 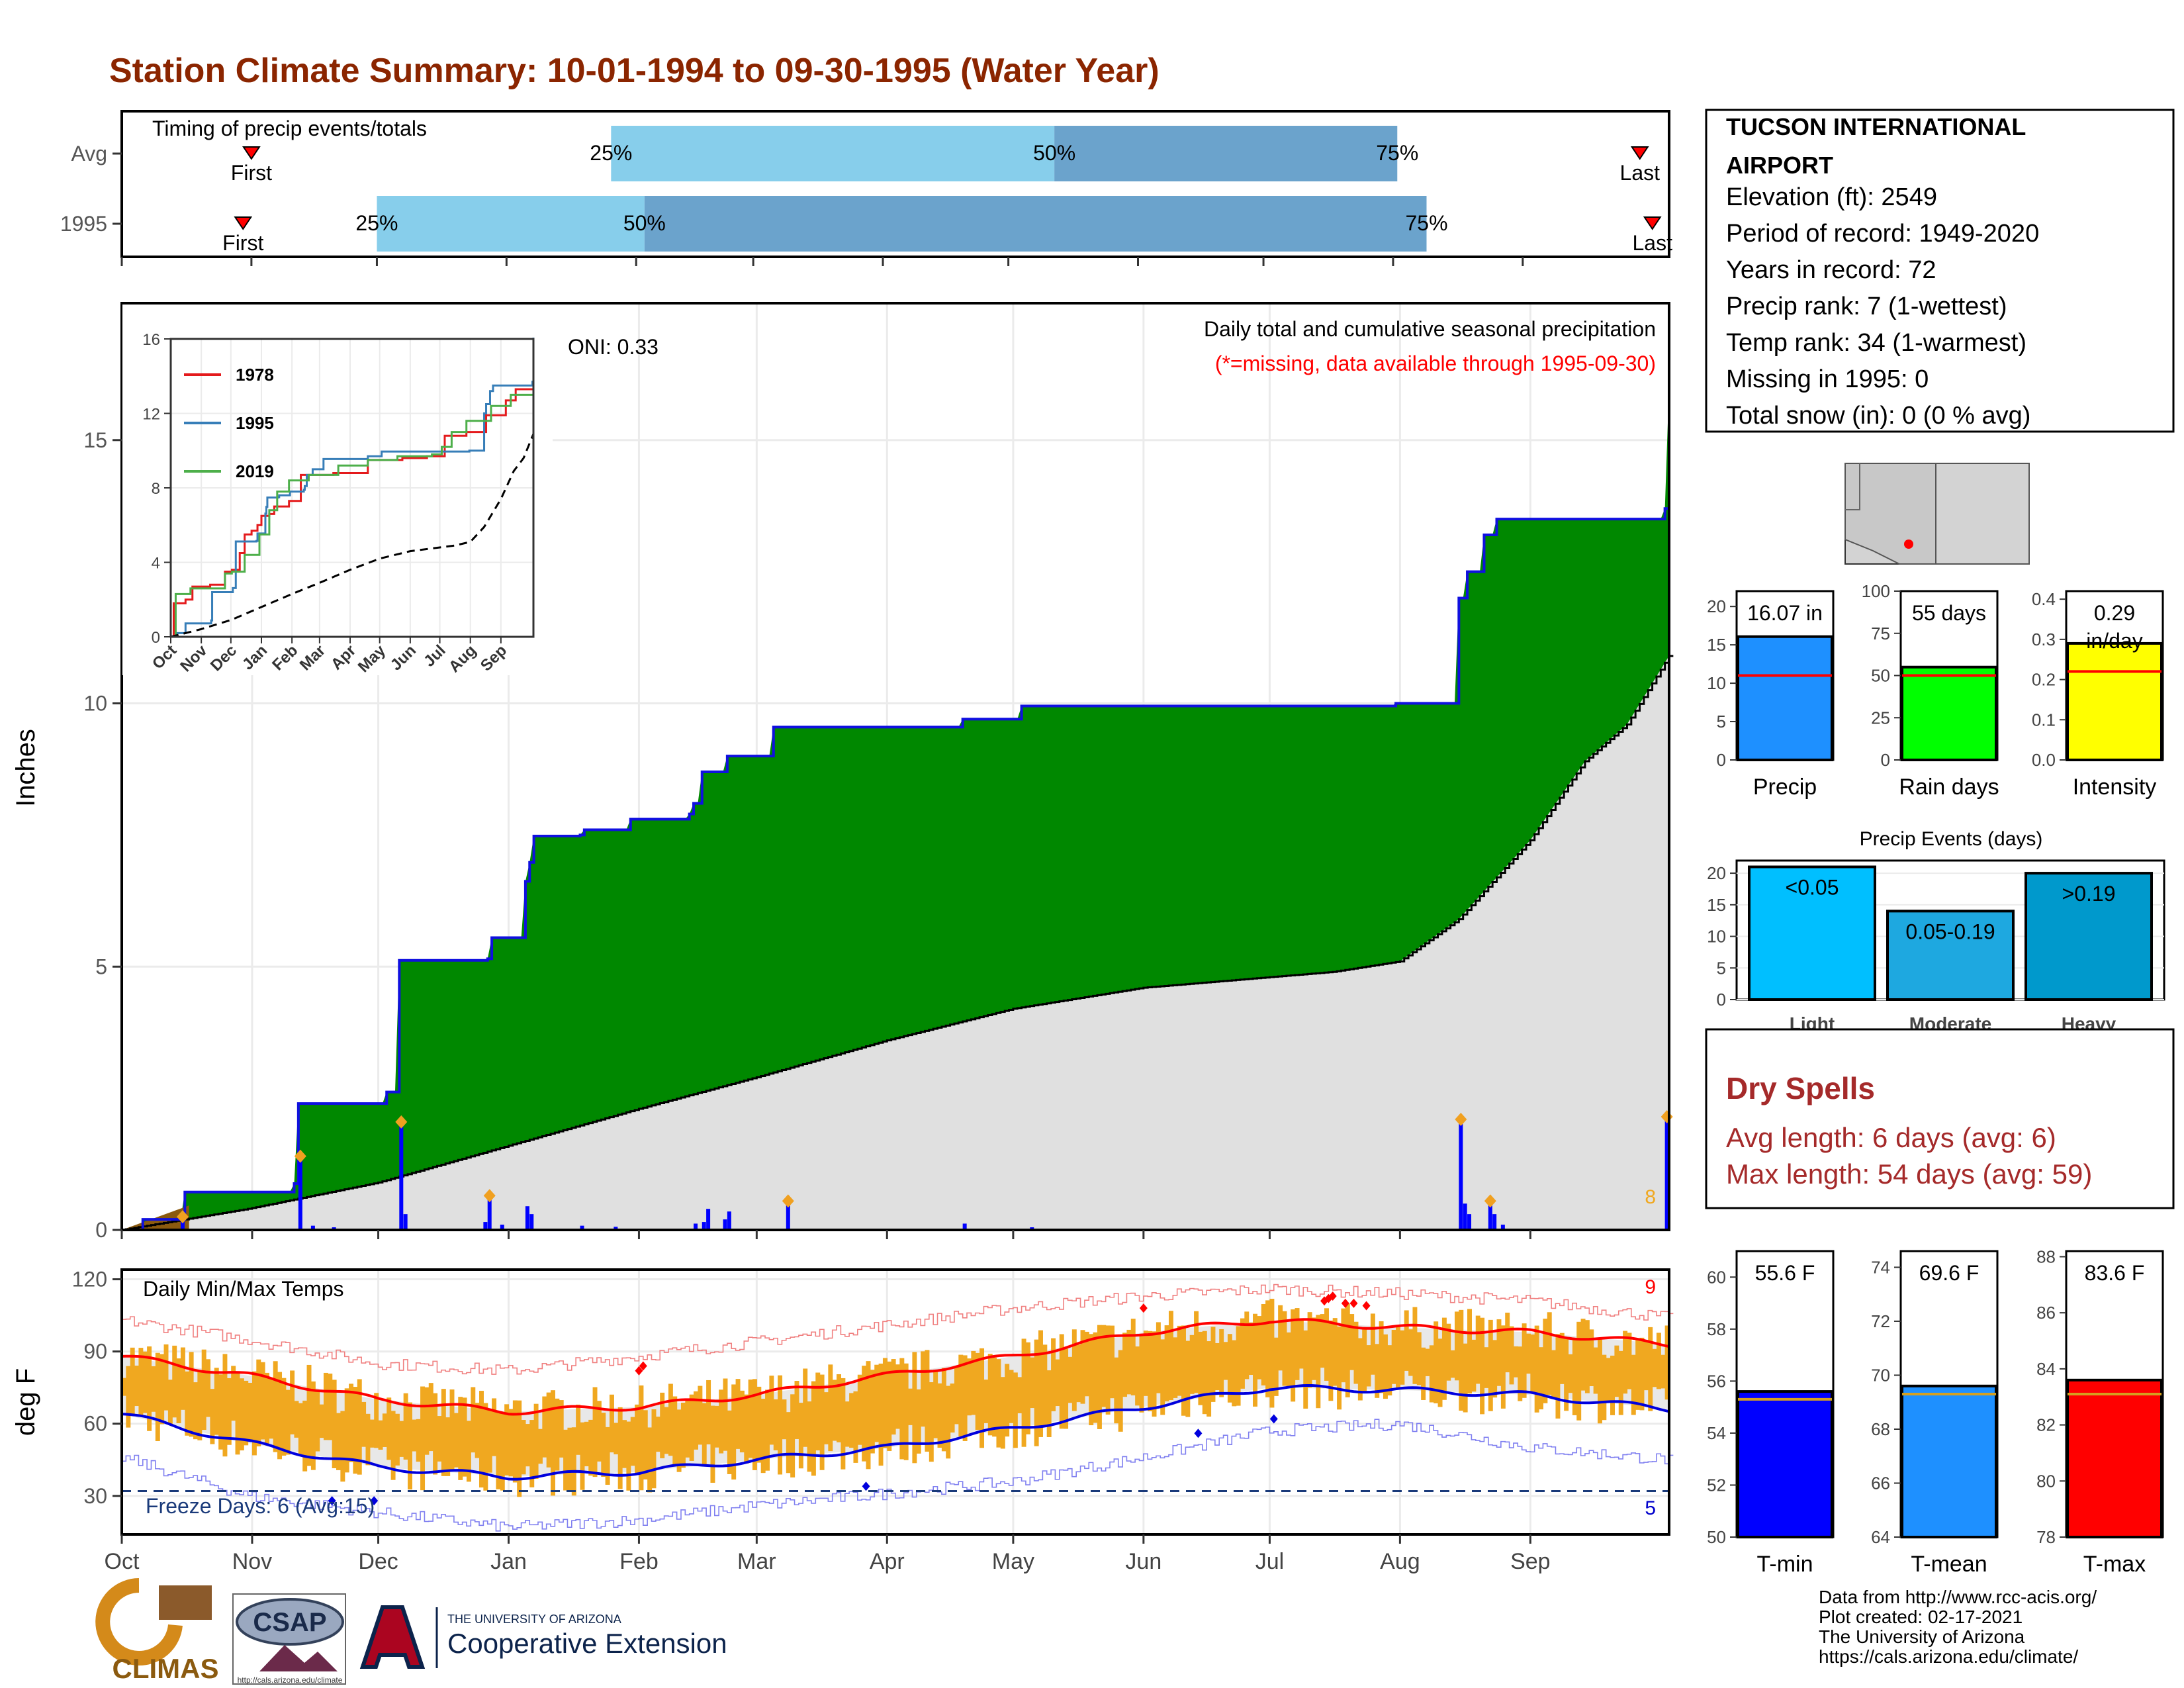 I want to click on inset-y-tick-label: 8, so click(x=156, y=489).